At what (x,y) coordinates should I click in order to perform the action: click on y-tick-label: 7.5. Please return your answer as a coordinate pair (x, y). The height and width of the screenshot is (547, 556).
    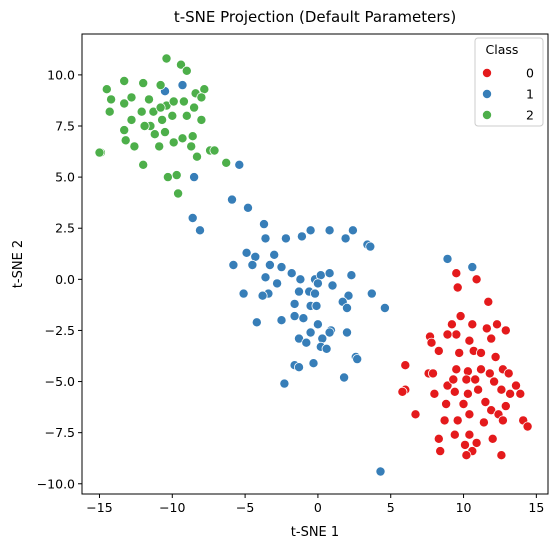
    Looking at the image, I should click on (65, 126).